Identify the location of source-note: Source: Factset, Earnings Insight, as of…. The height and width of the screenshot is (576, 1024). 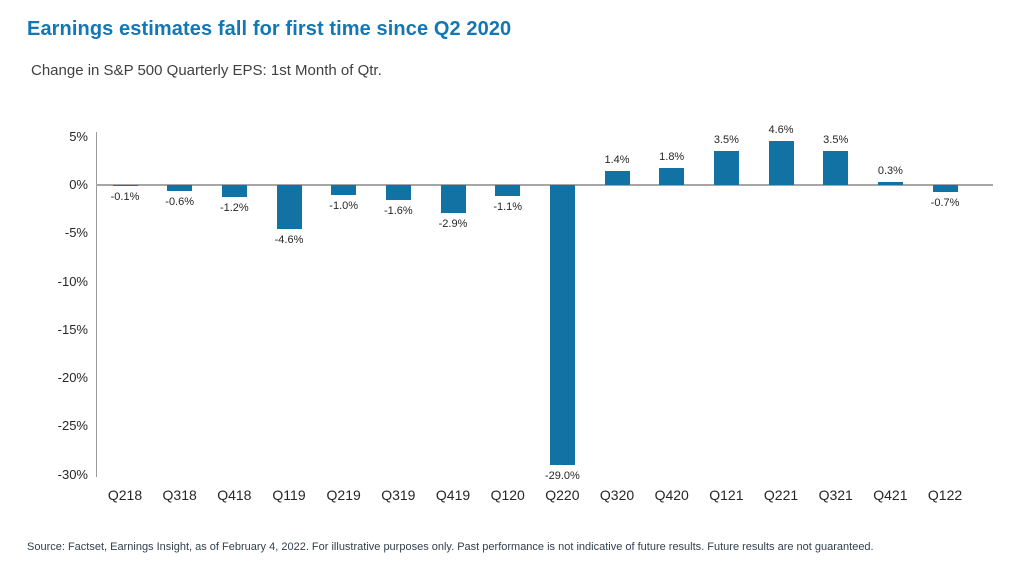
(450, 547).